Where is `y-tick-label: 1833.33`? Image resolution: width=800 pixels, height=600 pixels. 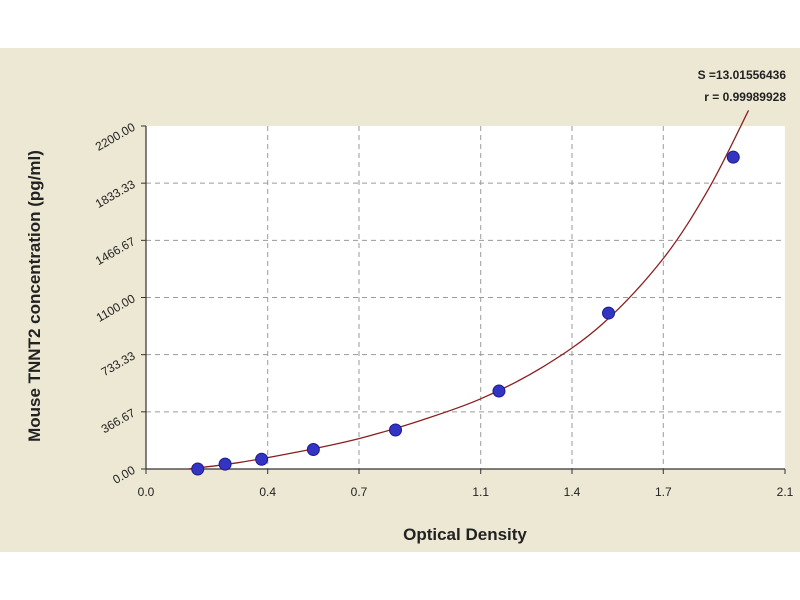
y-tick-label: 1833.33 is located at coordinates (115, 194).